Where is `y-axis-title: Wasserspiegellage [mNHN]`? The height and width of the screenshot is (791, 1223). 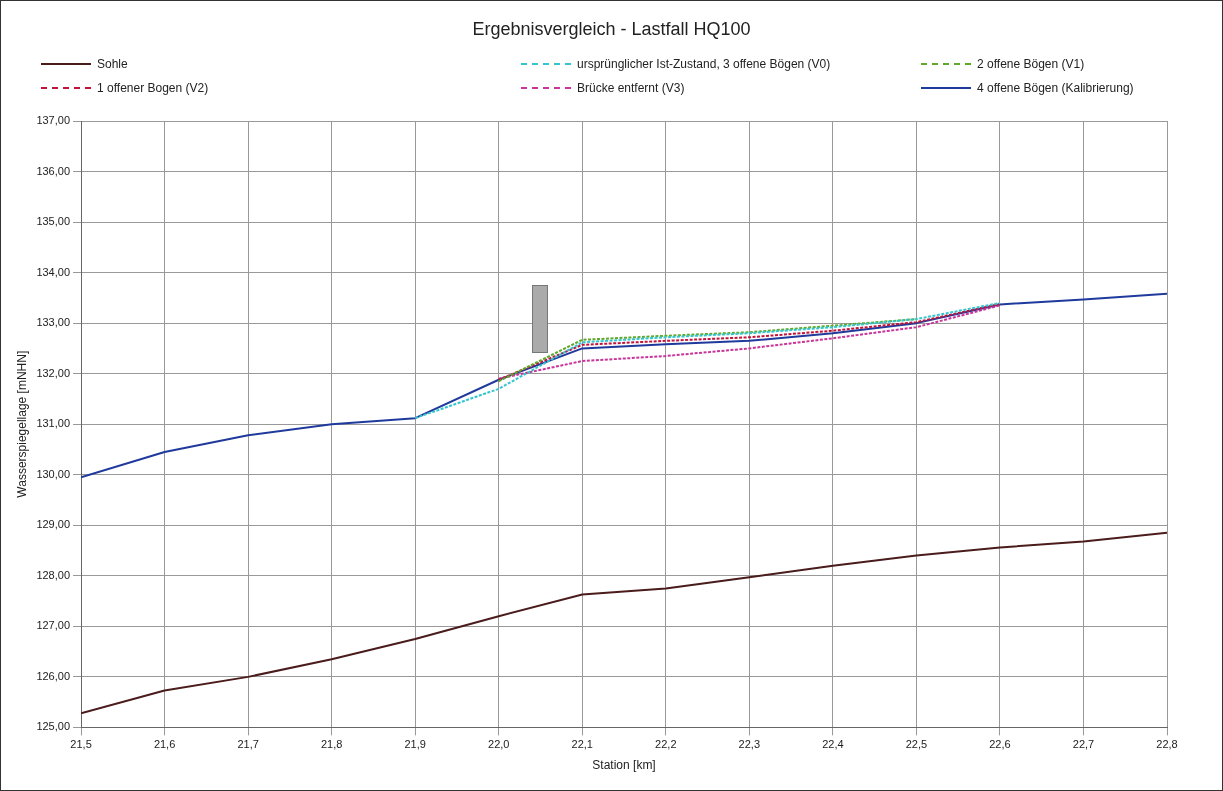 y-axis-title: Wasserspiegellage [mNHN] is located at coordinates (21, 424).